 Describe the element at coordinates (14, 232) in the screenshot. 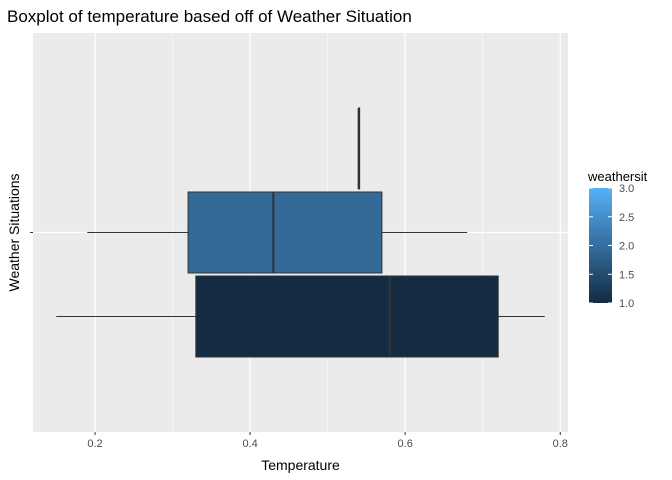

I see `y-axis-title: Weather Situations` at that location.